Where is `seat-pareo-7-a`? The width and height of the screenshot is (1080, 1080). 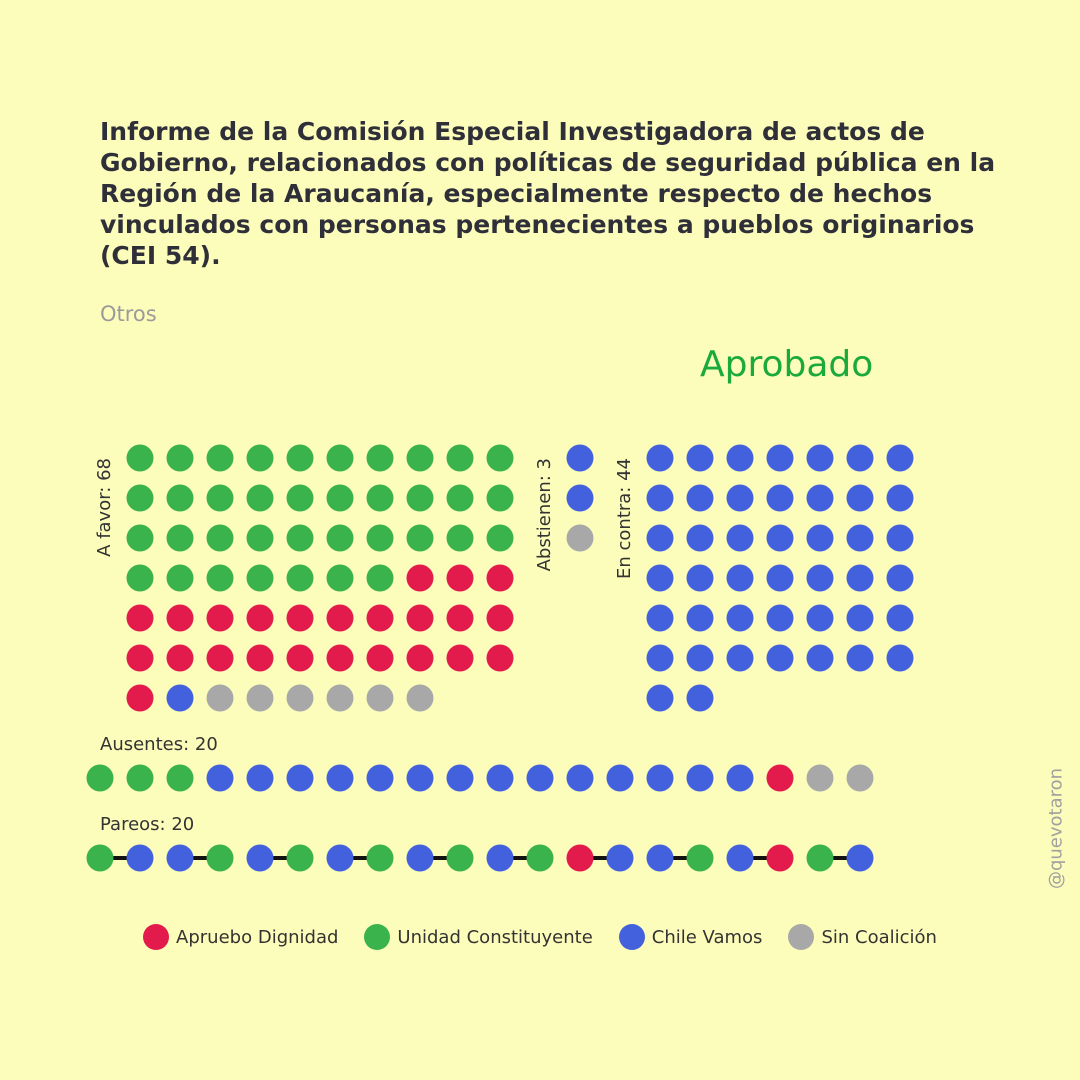 seat-pareo-7-a is located at coordinates (580, 858).